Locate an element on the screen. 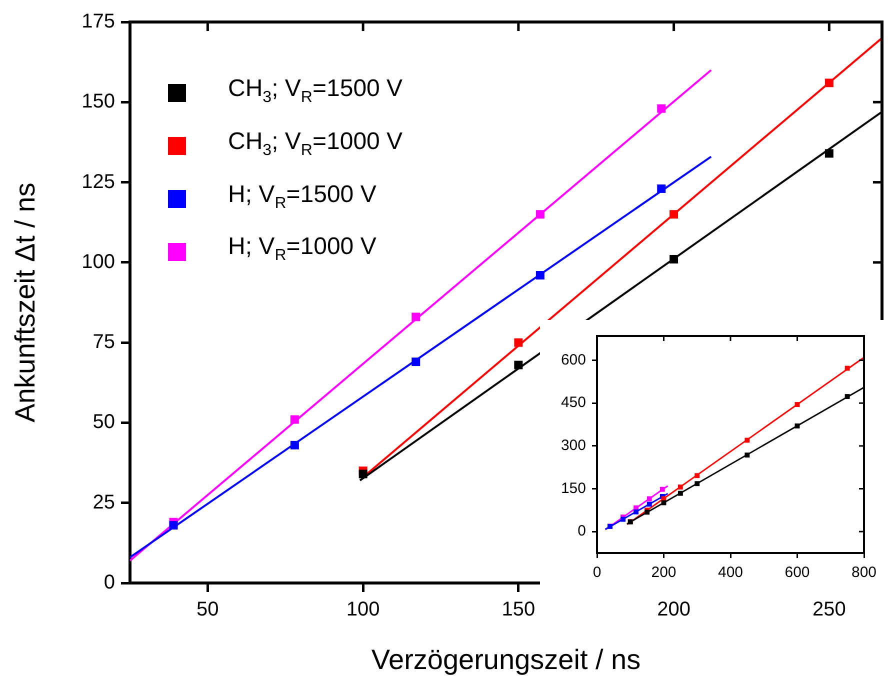 The width and height of the screenshot is (888, 686). x-tick-label: 250 is located at coordinates (829, 609).